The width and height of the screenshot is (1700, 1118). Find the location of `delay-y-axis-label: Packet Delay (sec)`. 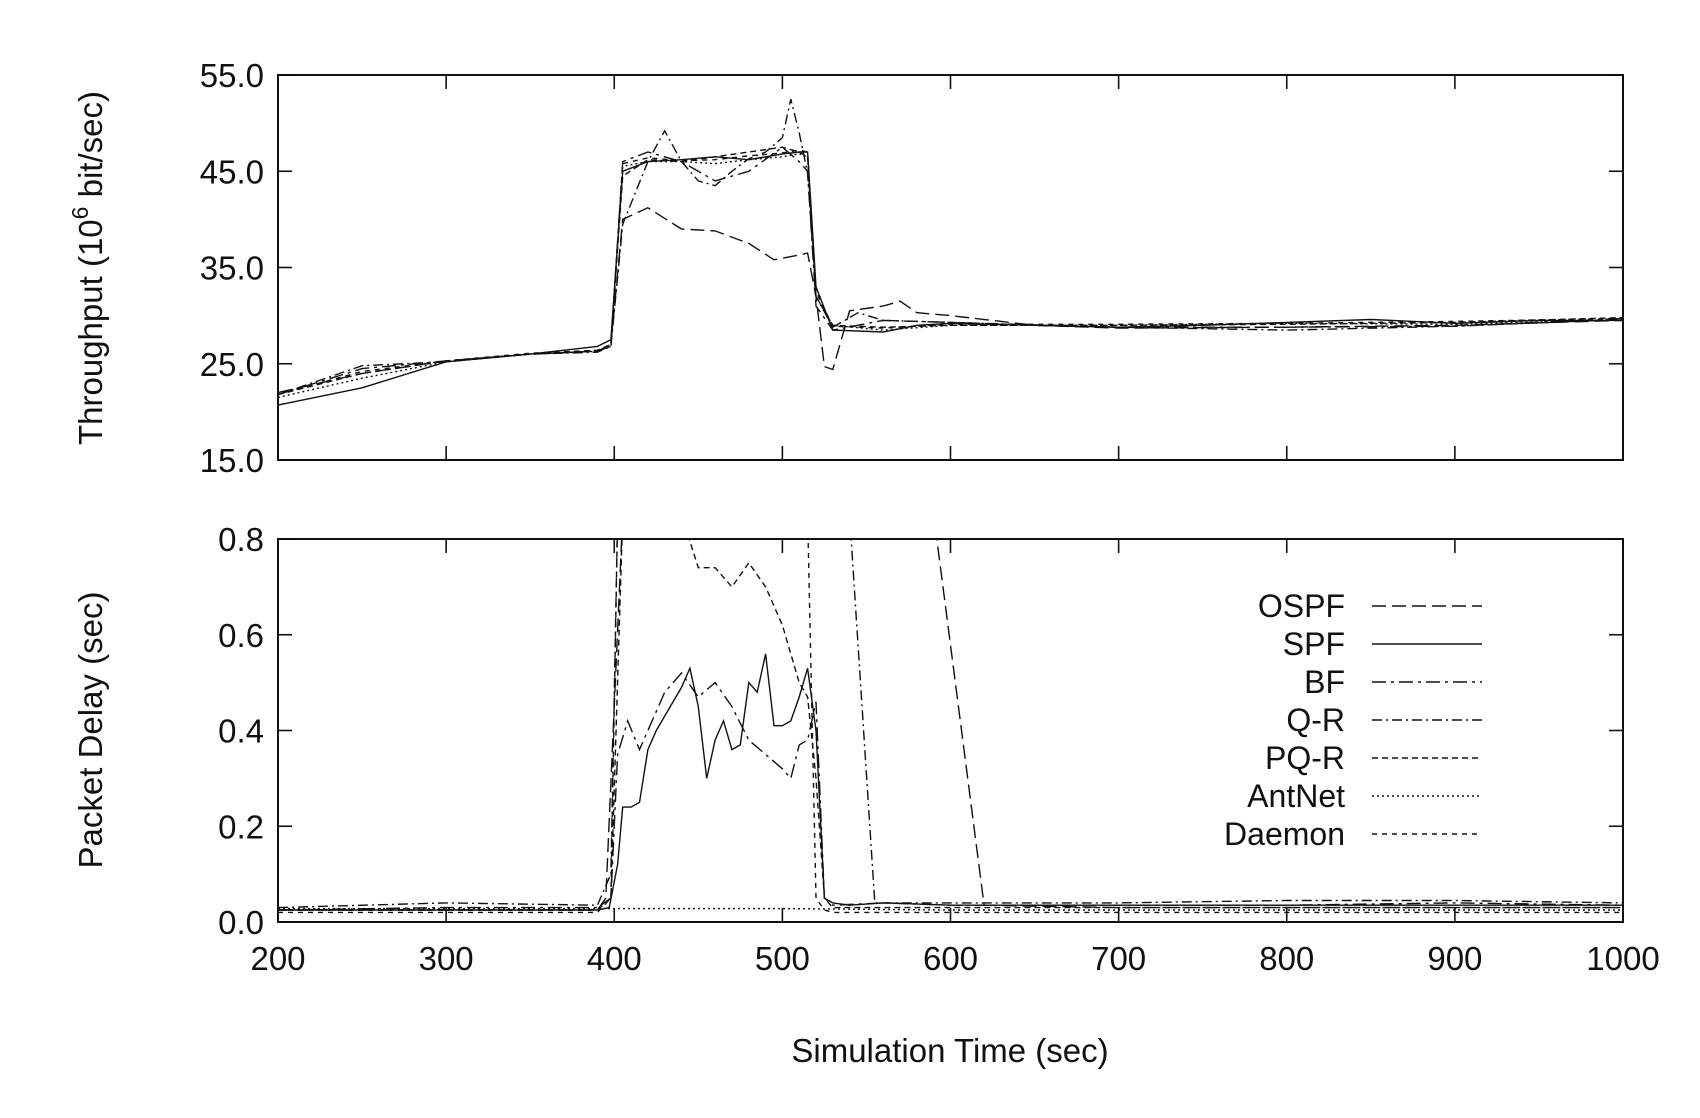

delay-y-axis-label: Packet Delay (sec) is located at coordinates (90, 730).